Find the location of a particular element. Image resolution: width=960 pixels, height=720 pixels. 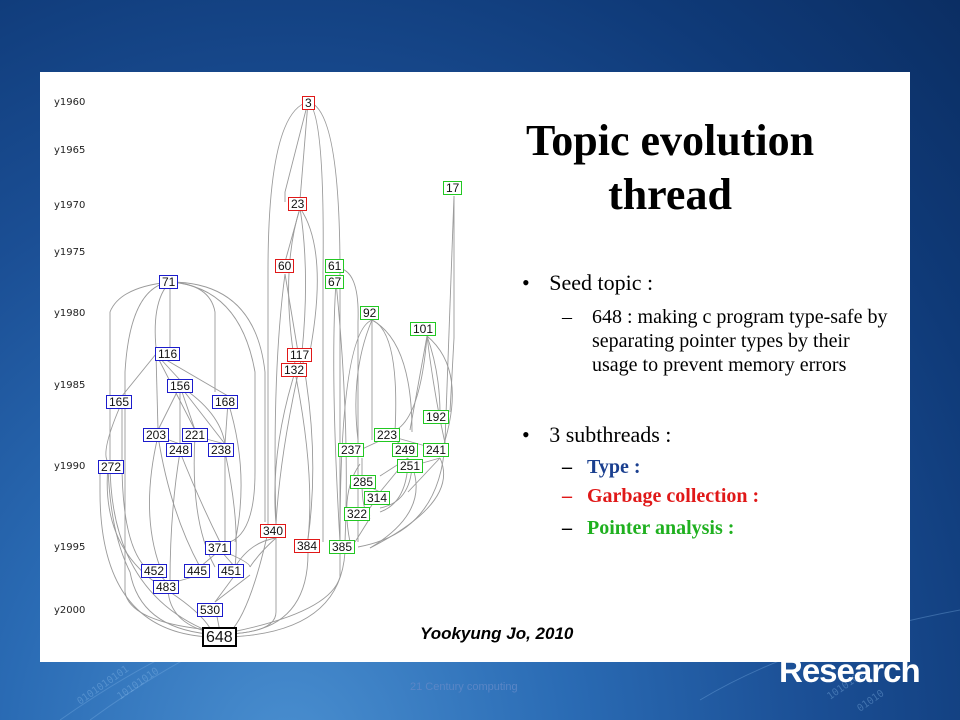

bullet-subthreads: • 3 subthreads : is located at coordinates (596, 435).